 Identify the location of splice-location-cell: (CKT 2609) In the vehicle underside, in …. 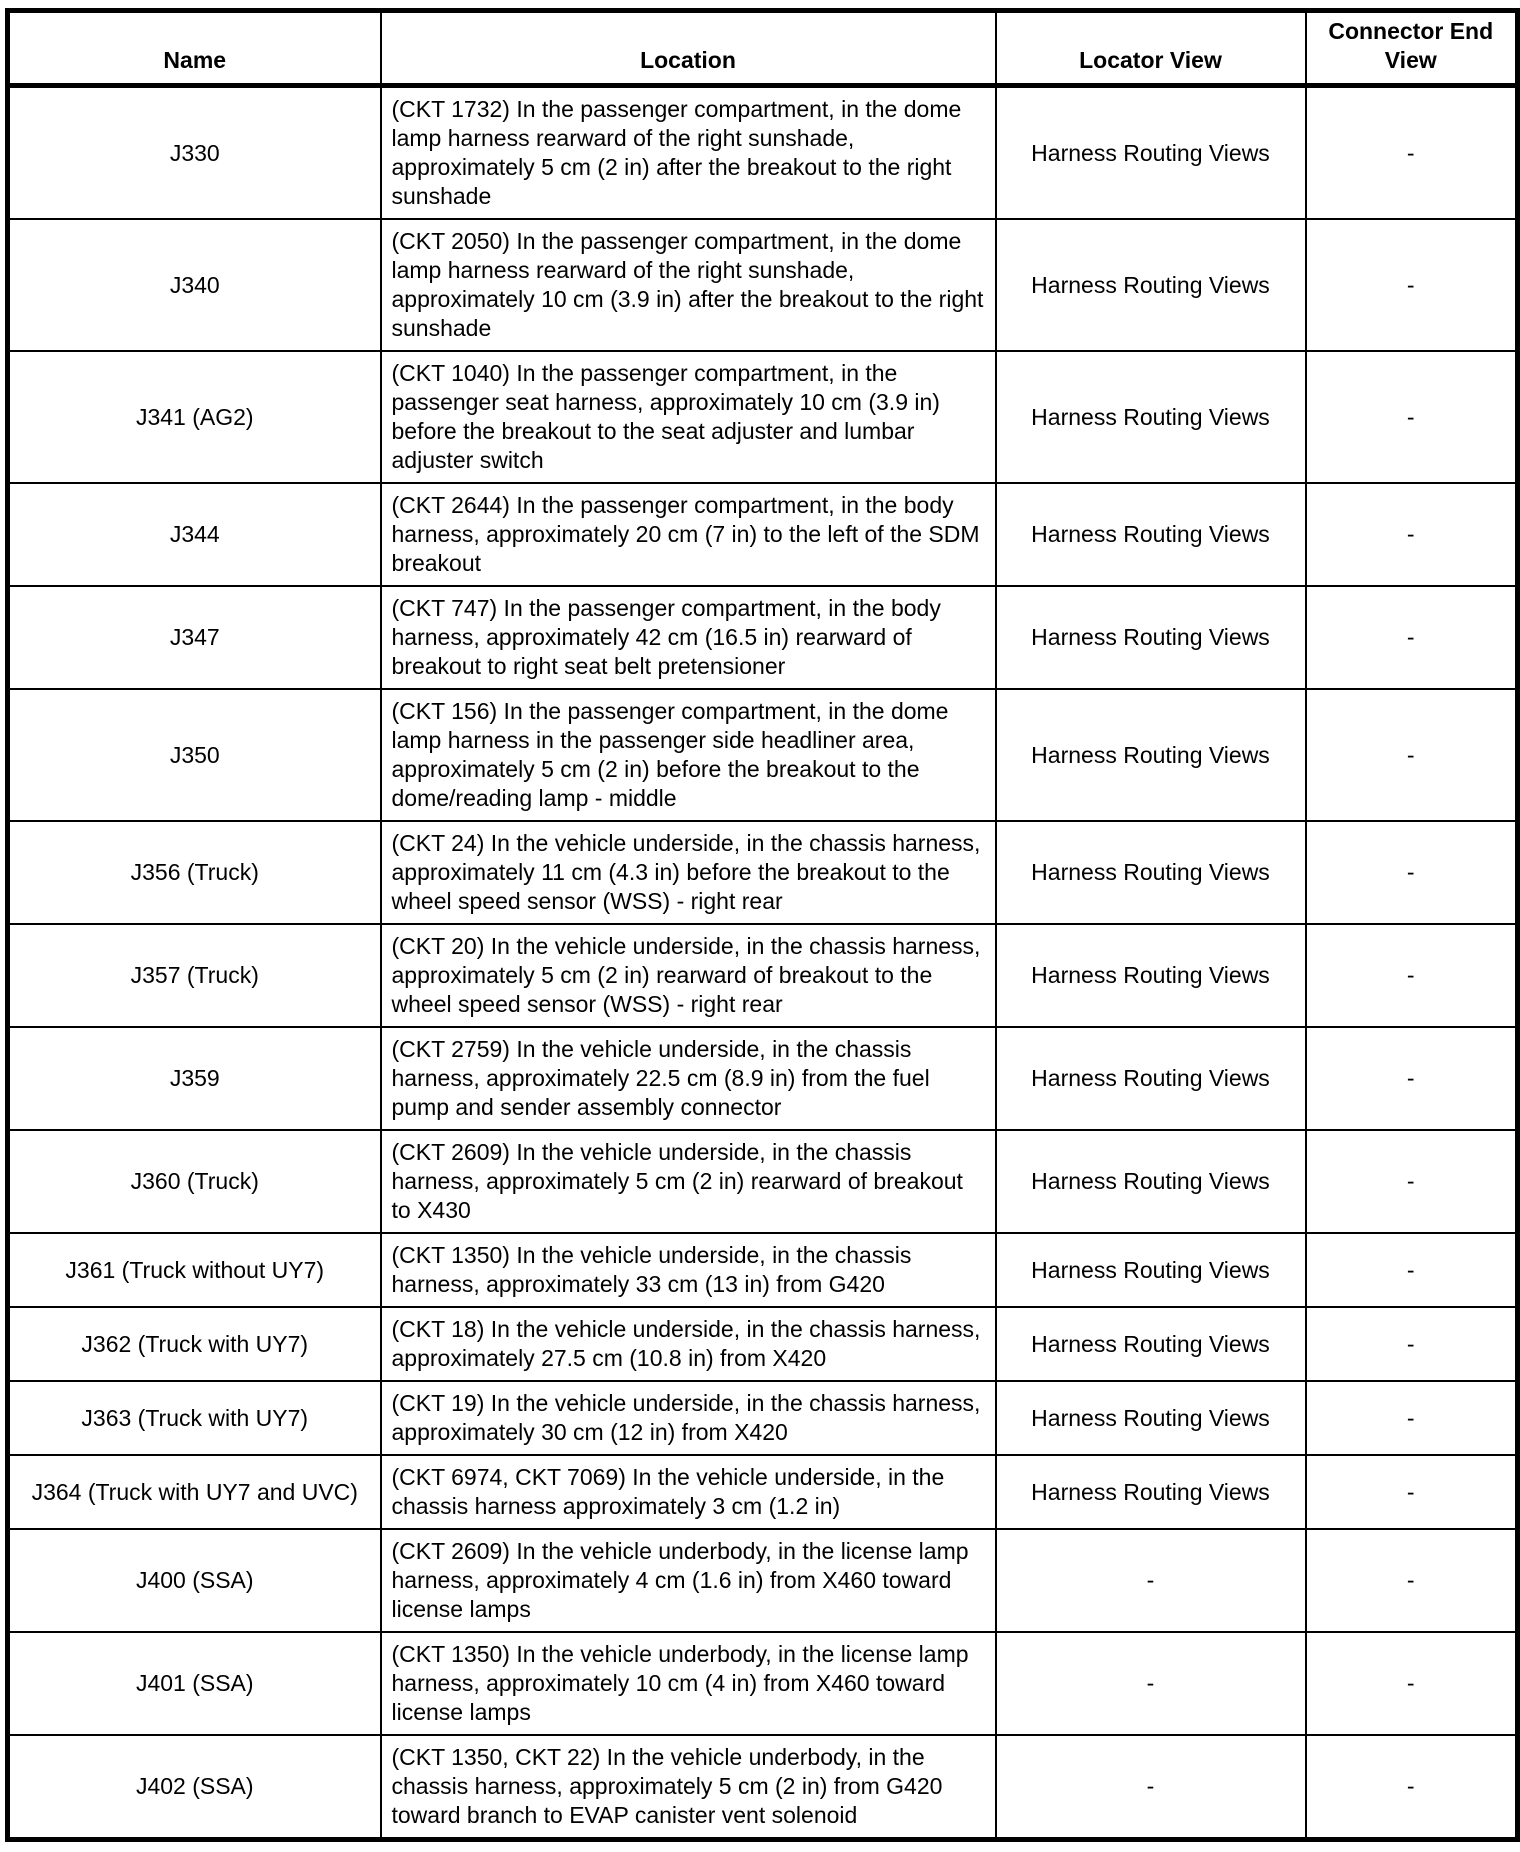
(688, 1181).